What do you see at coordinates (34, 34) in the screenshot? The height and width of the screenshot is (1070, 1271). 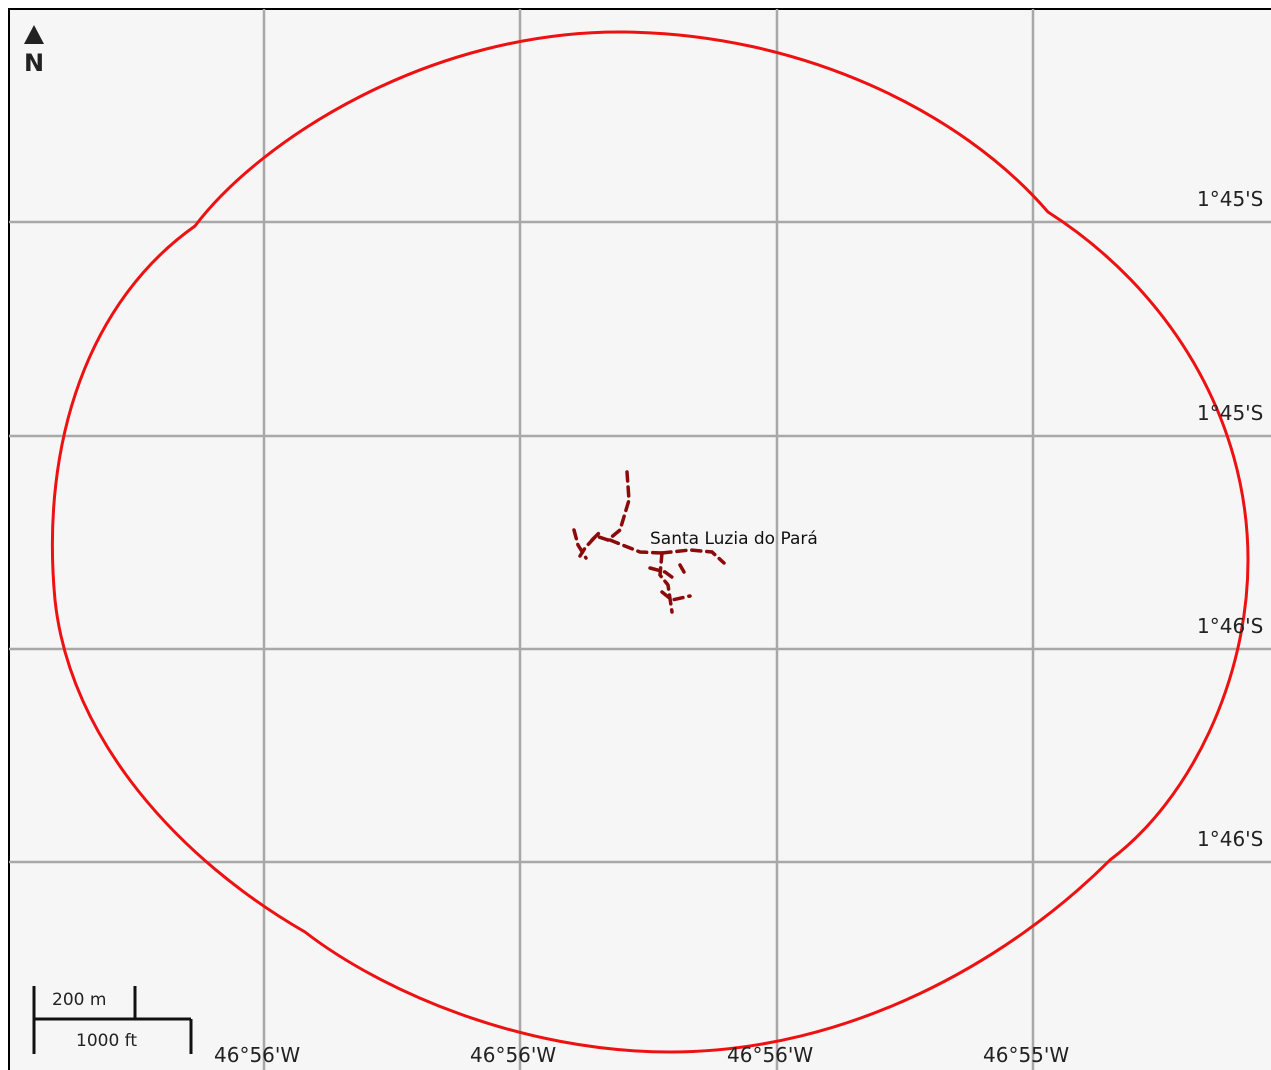 I see `north-arrow-triangle` at bounding box center [34, 34].